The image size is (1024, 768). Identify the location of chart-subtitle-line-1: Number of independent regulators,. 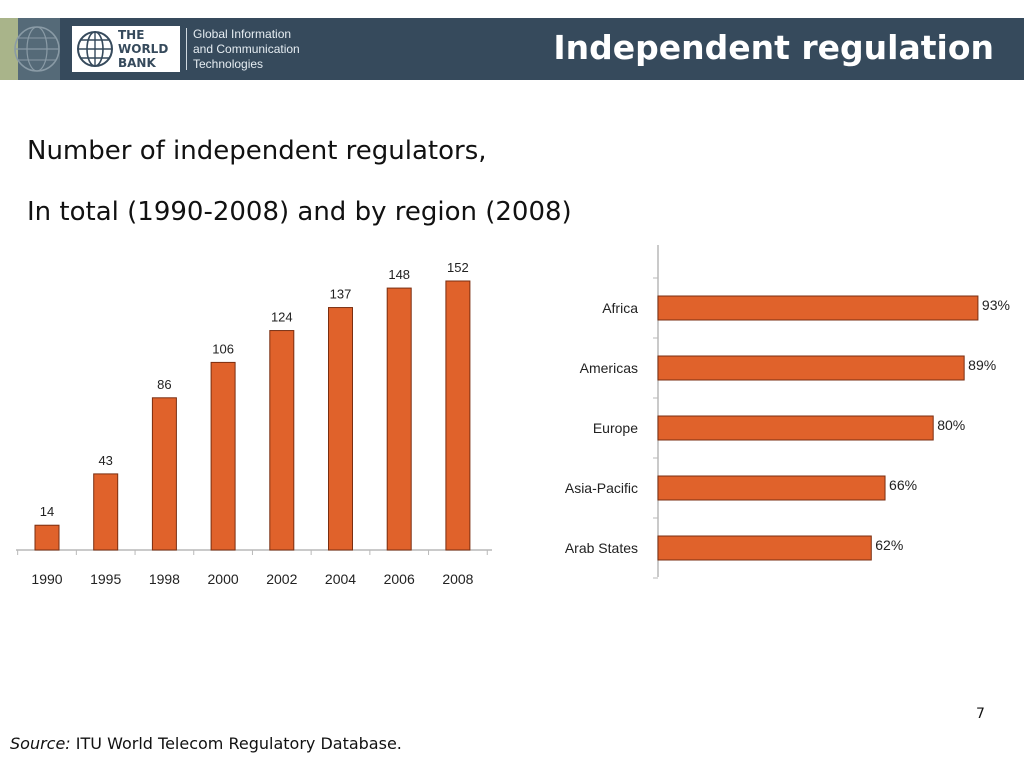
(257, 151).